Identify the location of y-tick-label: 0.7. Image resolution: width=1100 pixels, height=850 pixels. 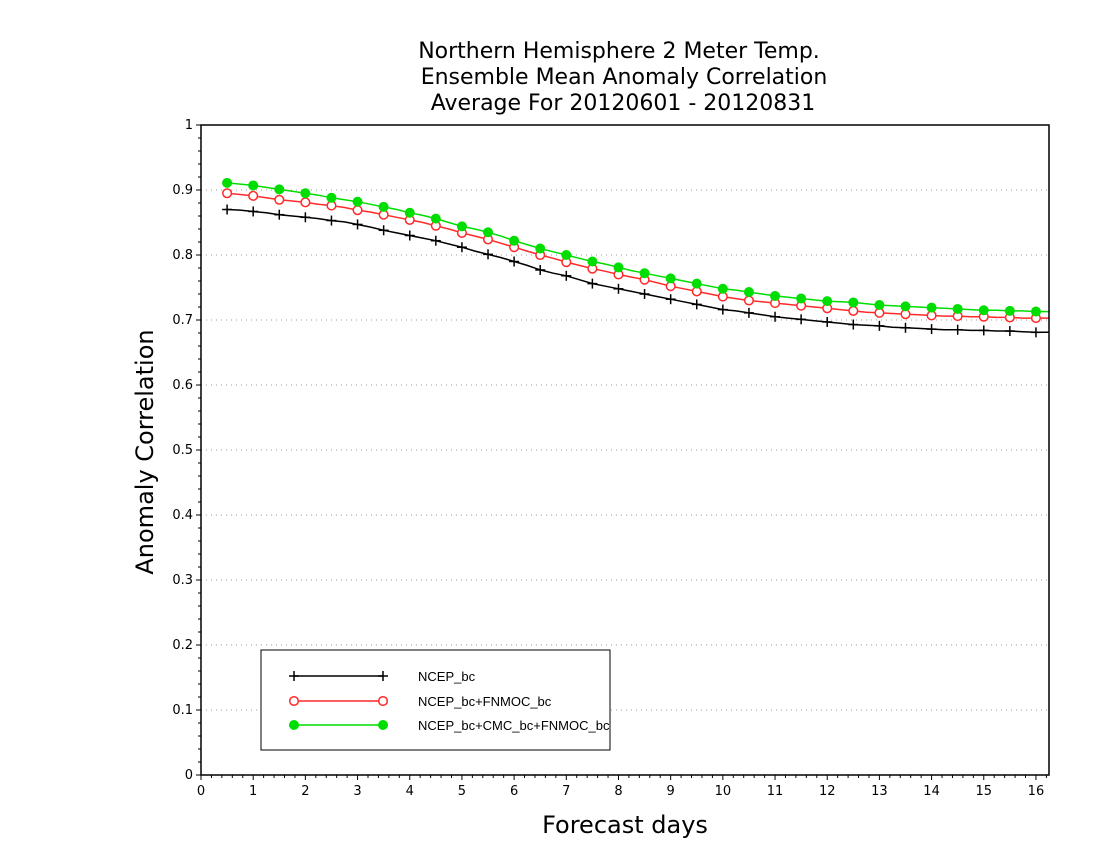
(182, 320).